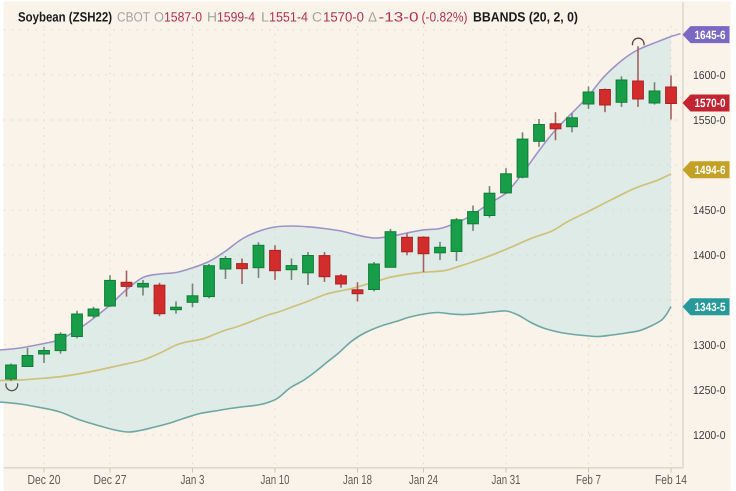 The width and height of the screenshot is (736, 491). What do you see at coordinates (44, 479) in the screenshot?
I see `svg-text: Dec 20` at bounding box center [44, 479].